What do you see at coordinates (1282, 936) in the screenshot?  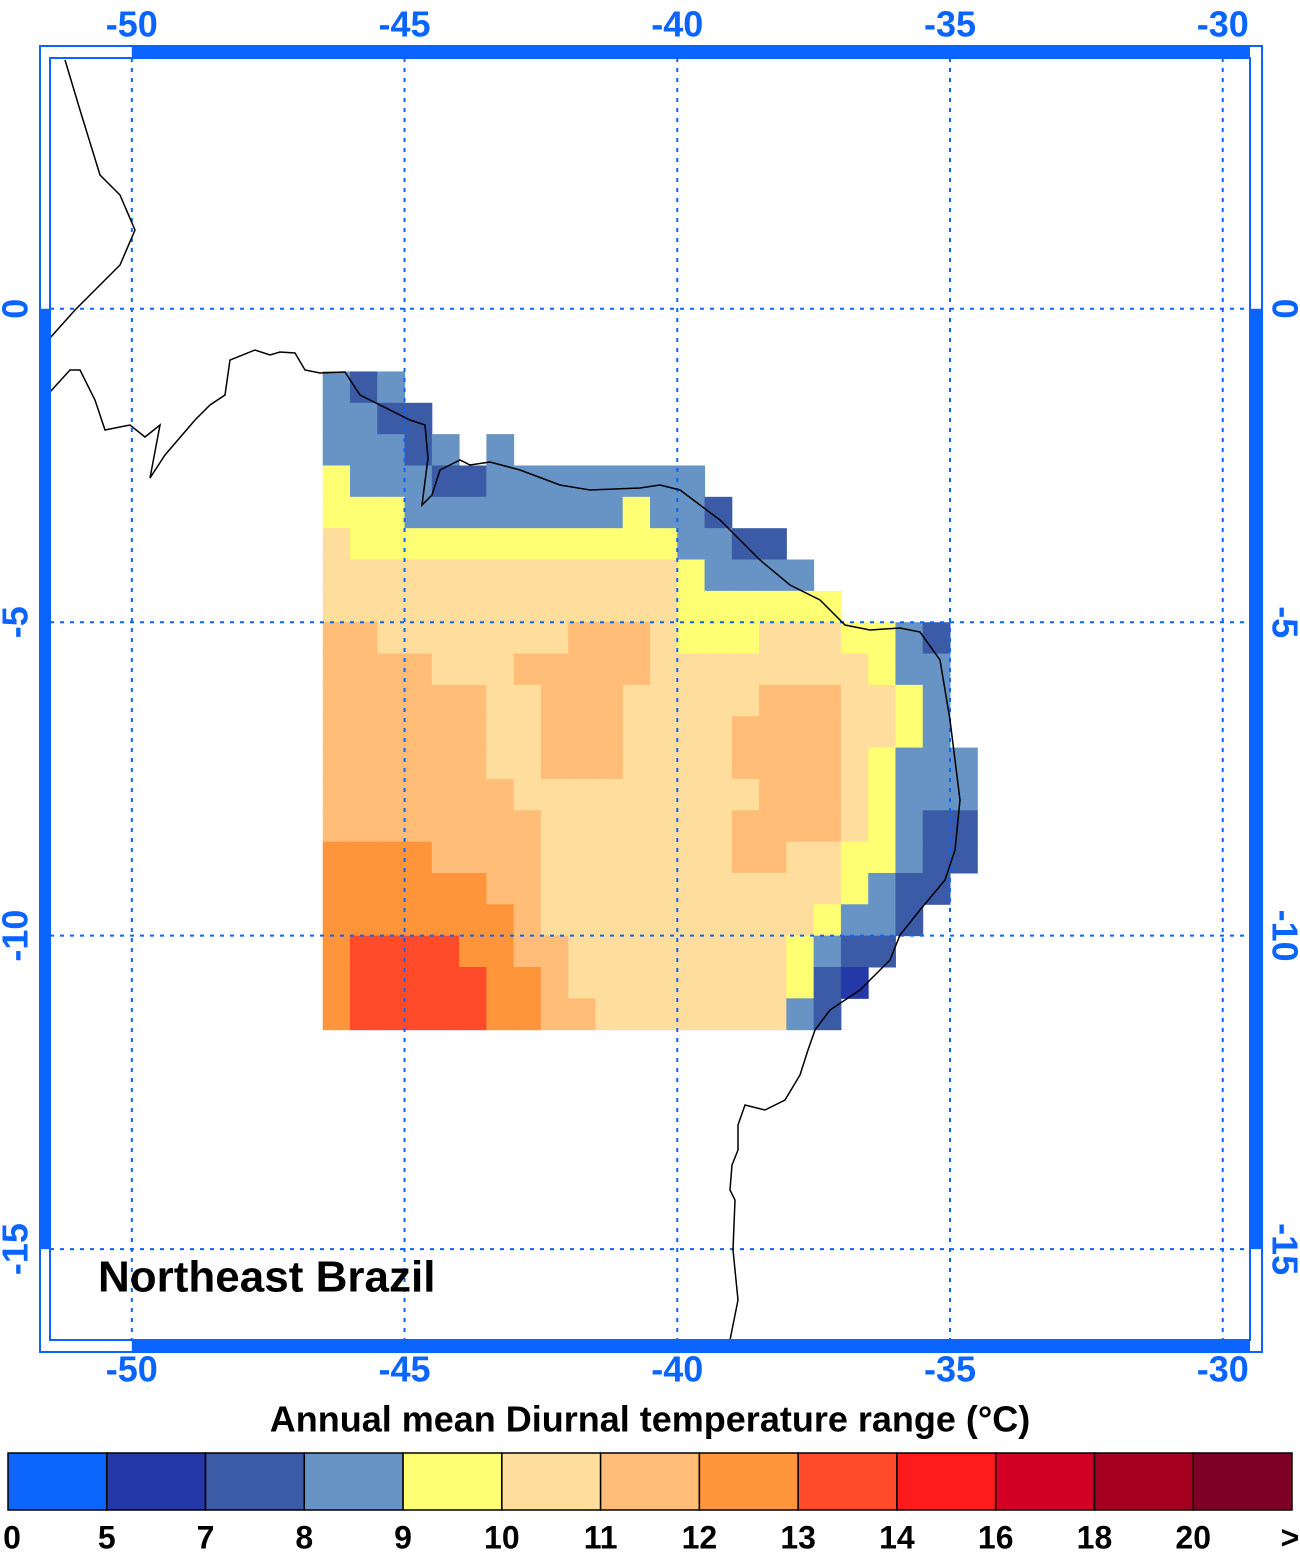 I see `lat-tick-label: -10` at bounding box center [1282, 936].